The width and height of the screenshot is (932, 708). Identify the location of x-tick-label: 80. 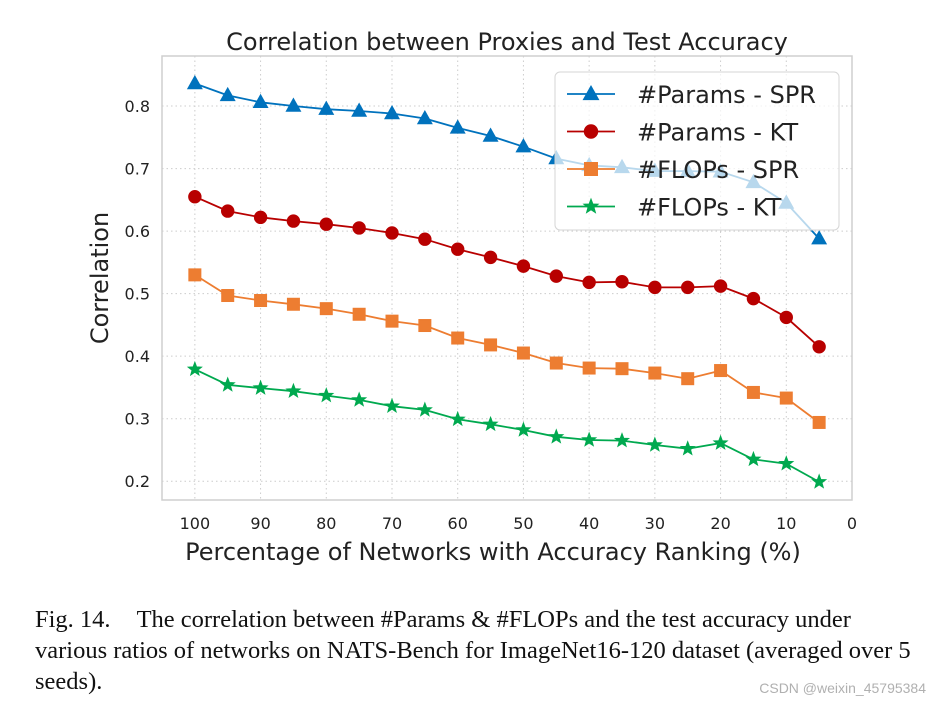
(326, 523).